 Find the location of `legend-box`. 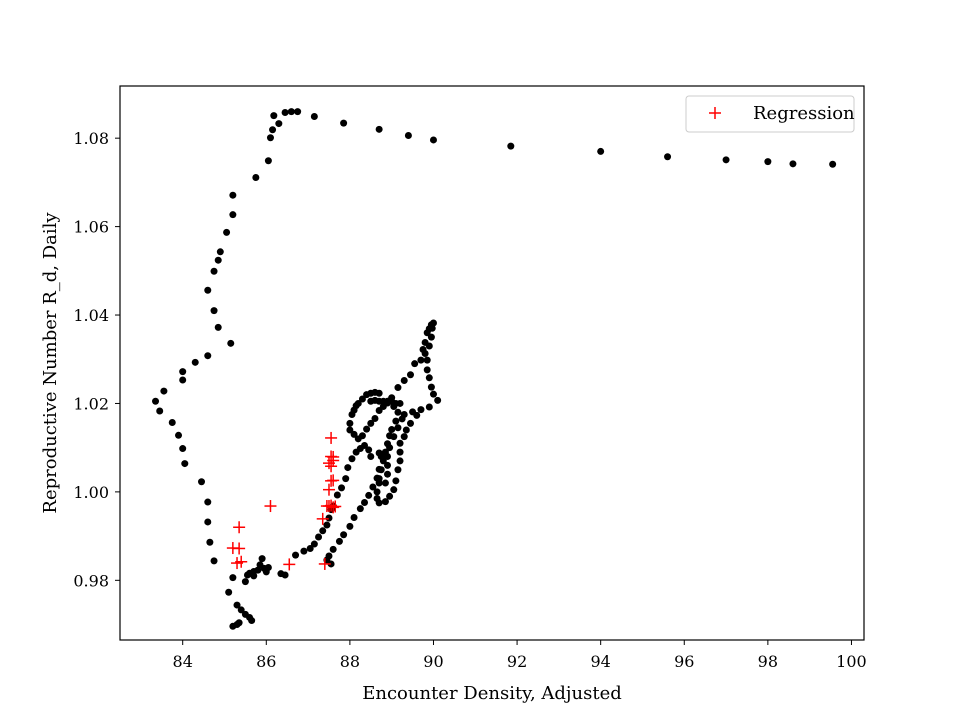

legend-box is located at coordinates (770, 114).